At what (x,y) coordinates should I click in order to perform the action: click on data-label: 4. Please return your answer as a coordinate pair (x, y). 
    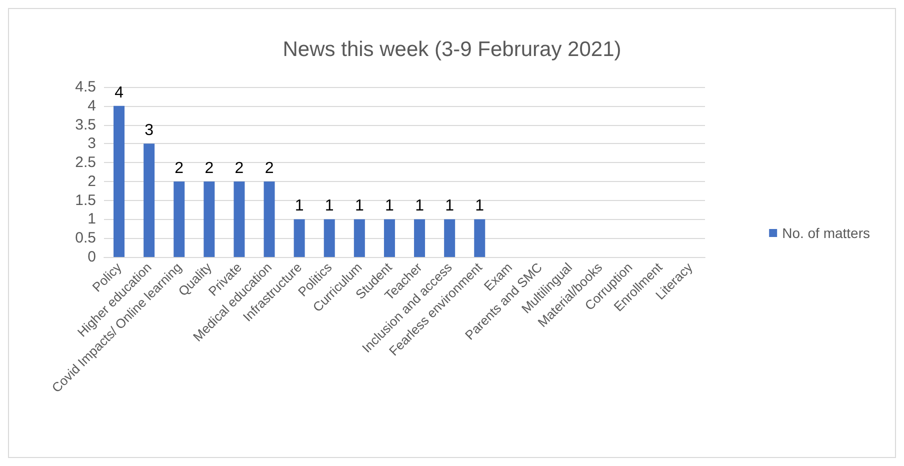
    Looking at the image, I should click on (119, 93).